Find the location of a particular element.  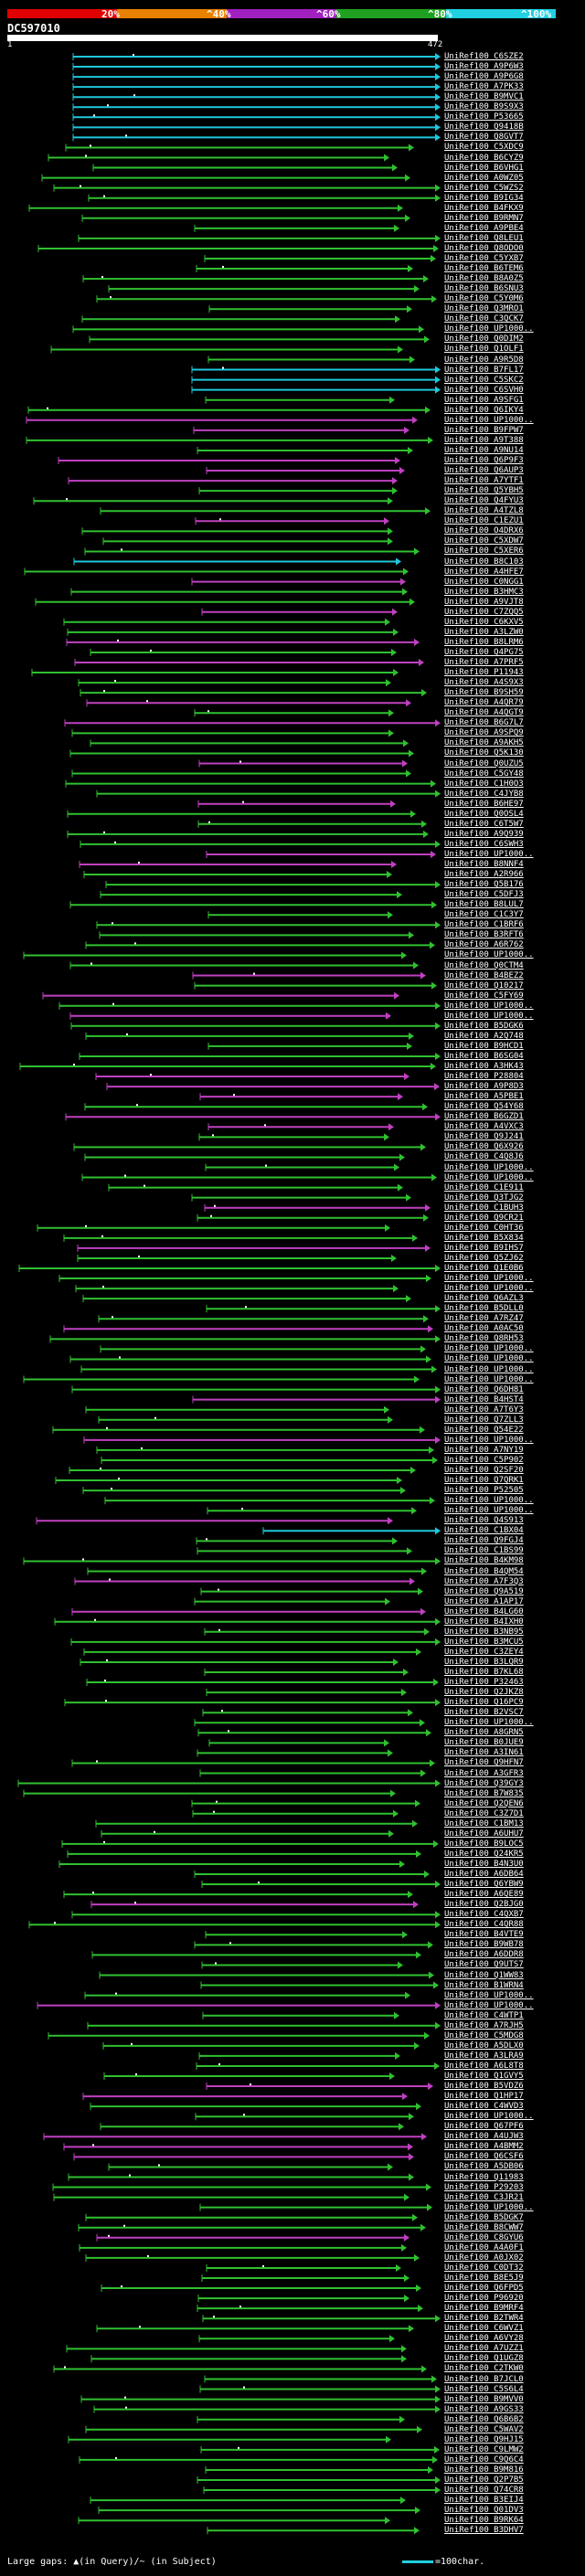

hit-label: UniRef100_P11943 is located at coordinates (484, 673).